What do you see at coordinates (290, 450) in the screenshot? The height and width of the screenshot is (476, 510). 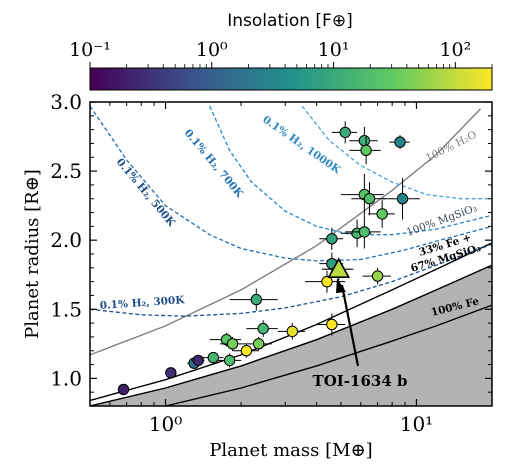 I see `x-axis-label: Planet mass [M⊕]` at bounding box center [290, 450].